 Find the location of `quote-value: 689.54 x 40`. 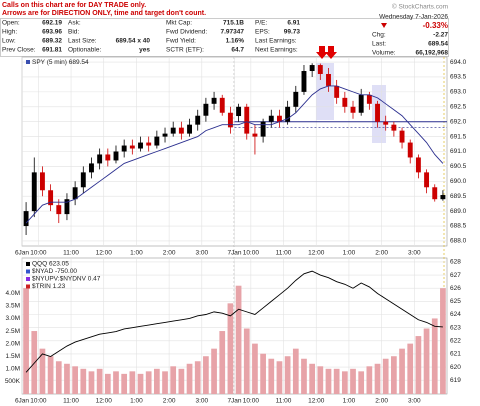

quote-value: 689.54 x 40 is located at coordinates (133, 41).